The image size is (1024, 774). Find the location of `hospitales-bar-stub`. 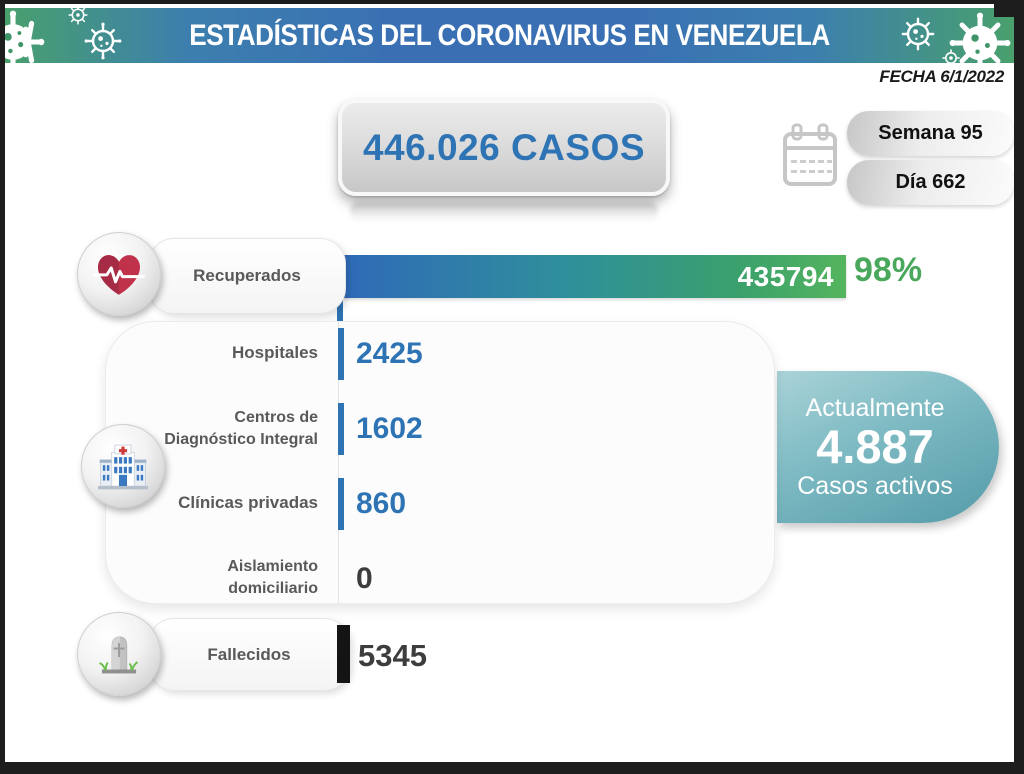

hospitales-bar-stub is located at coordinates (340, 312).